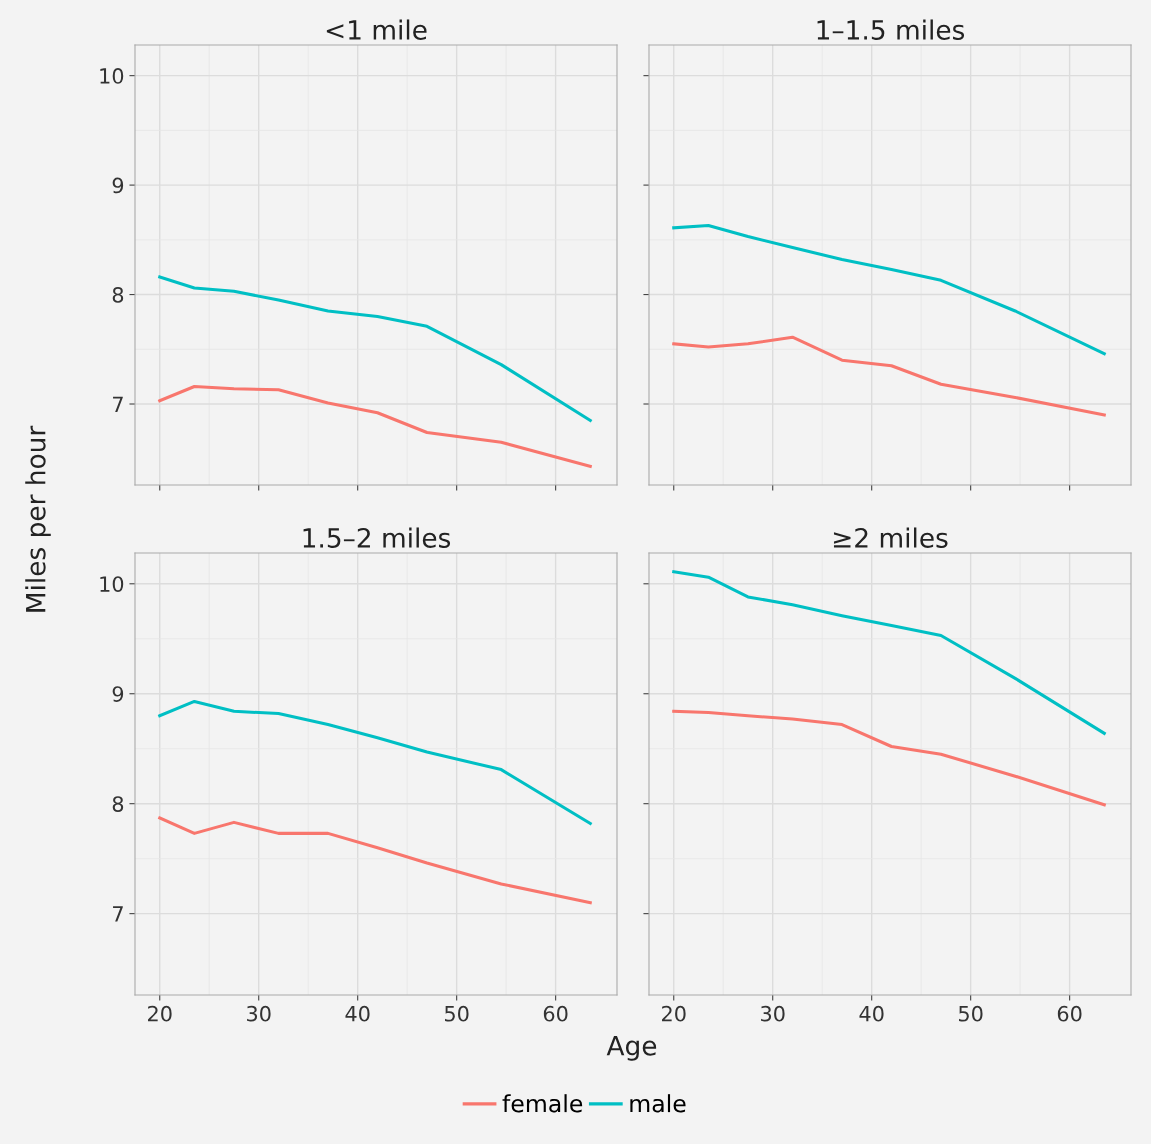  What do you see at coordinates (542, 1103) in the screenshot?
I see `legend-label: female` at bounding box center [542, 1103].